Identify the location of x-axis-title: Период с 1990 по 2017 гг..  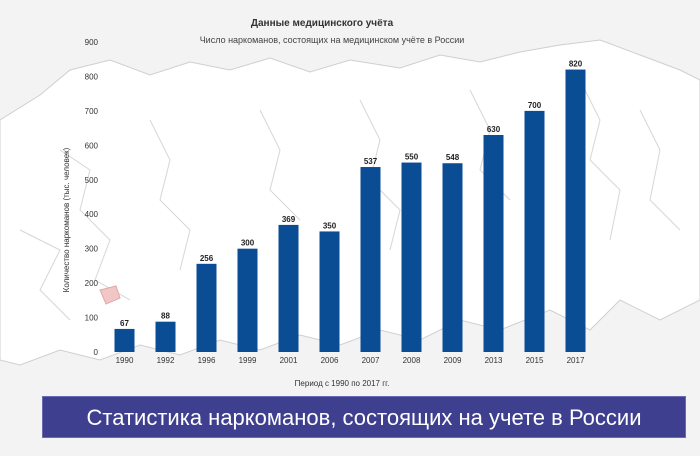
(342, 383).